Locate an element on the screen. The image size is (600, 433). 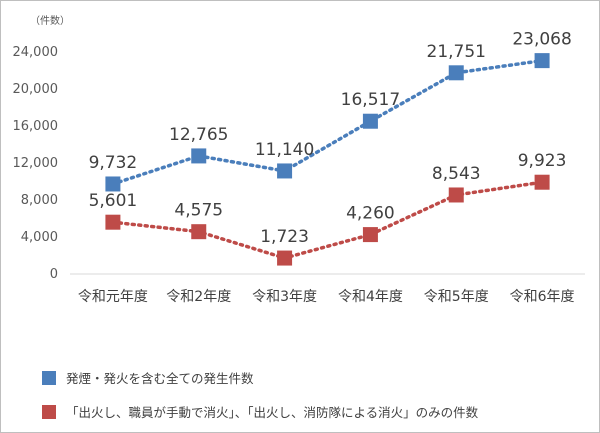
y-tick-label: 16,000 is located at coordinates (36, 126).